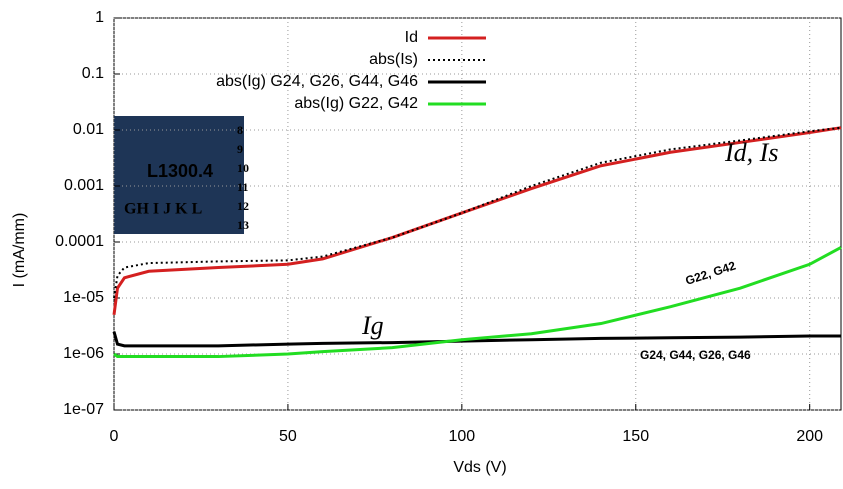  What do you see at coordinates (79, 241) in the screenshot?
I see `y-tick-label: 0.0001` at bounding box center [79, 241].